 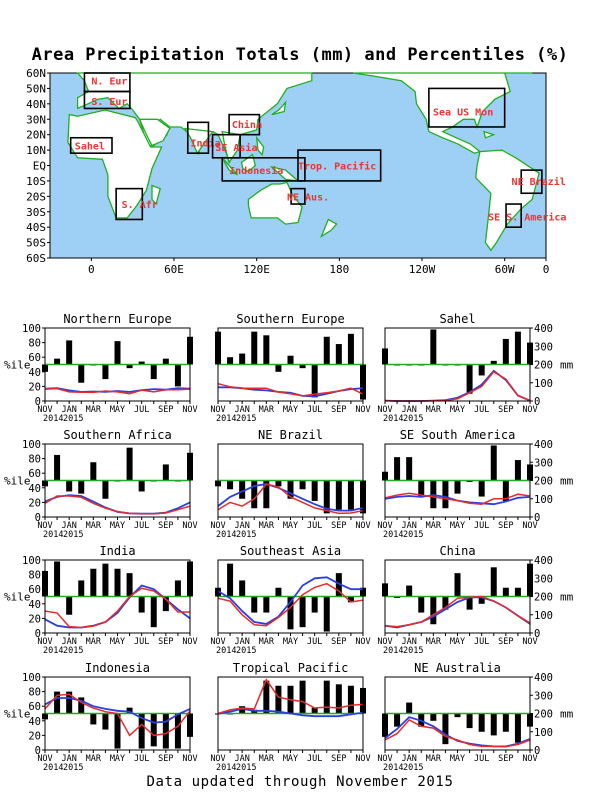 I want to click on y2-axis-label: mm, so click(x=567, y=365).